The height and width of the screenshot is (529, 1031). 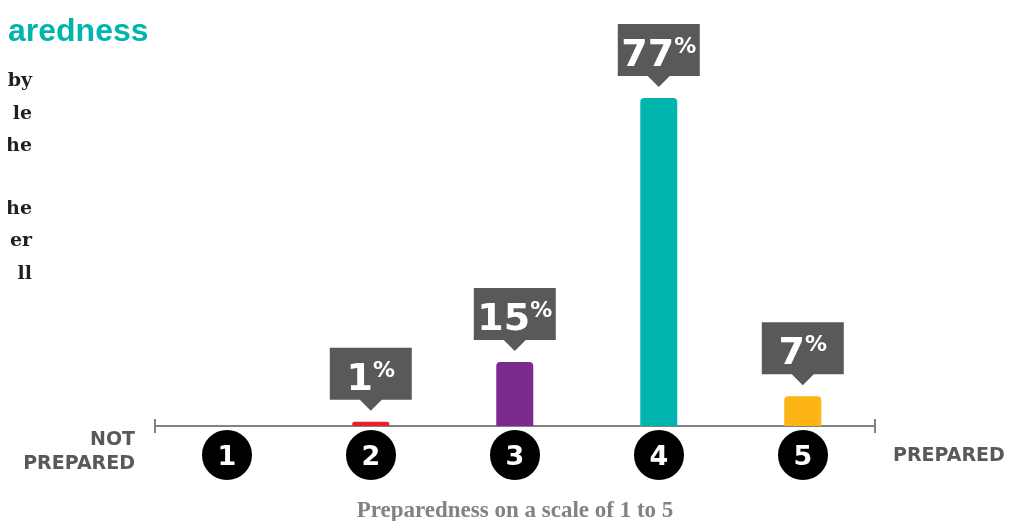 I want to click on data-label: 15$^{%}$, so click(x=515, y=317).